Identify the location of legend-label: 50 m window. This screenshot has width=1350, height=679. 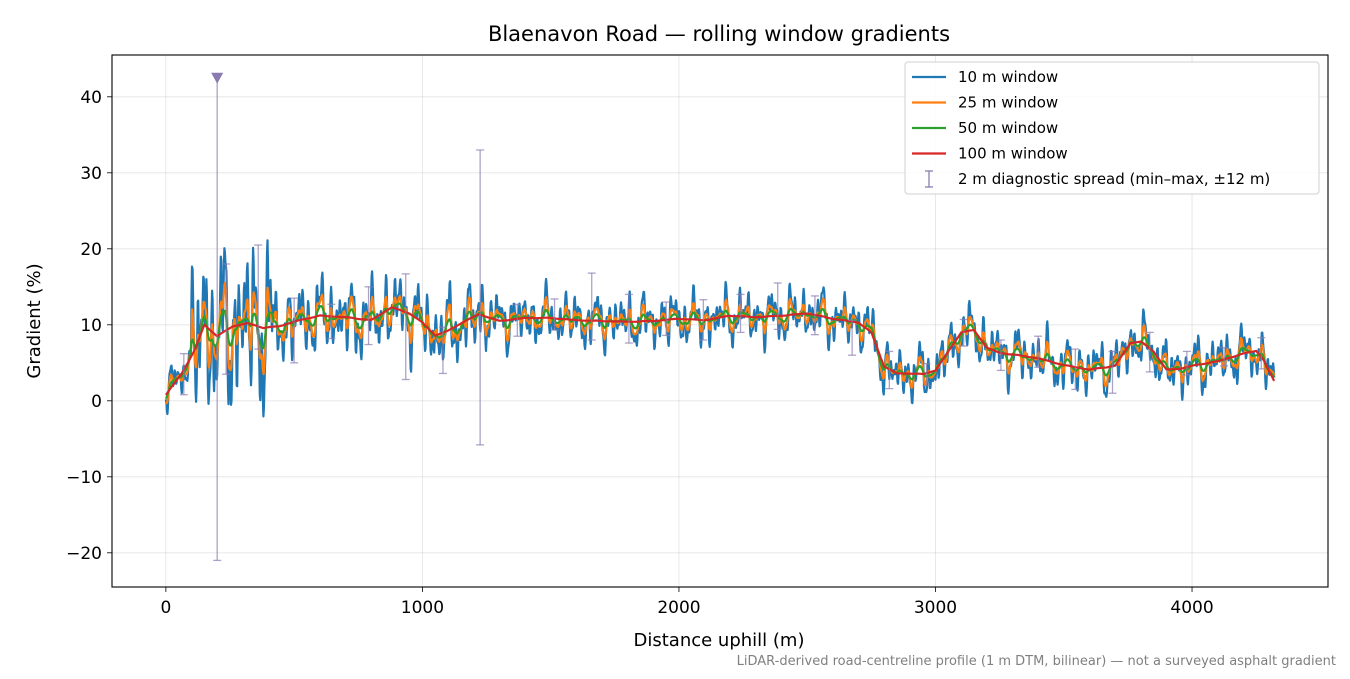
(1008, 128).